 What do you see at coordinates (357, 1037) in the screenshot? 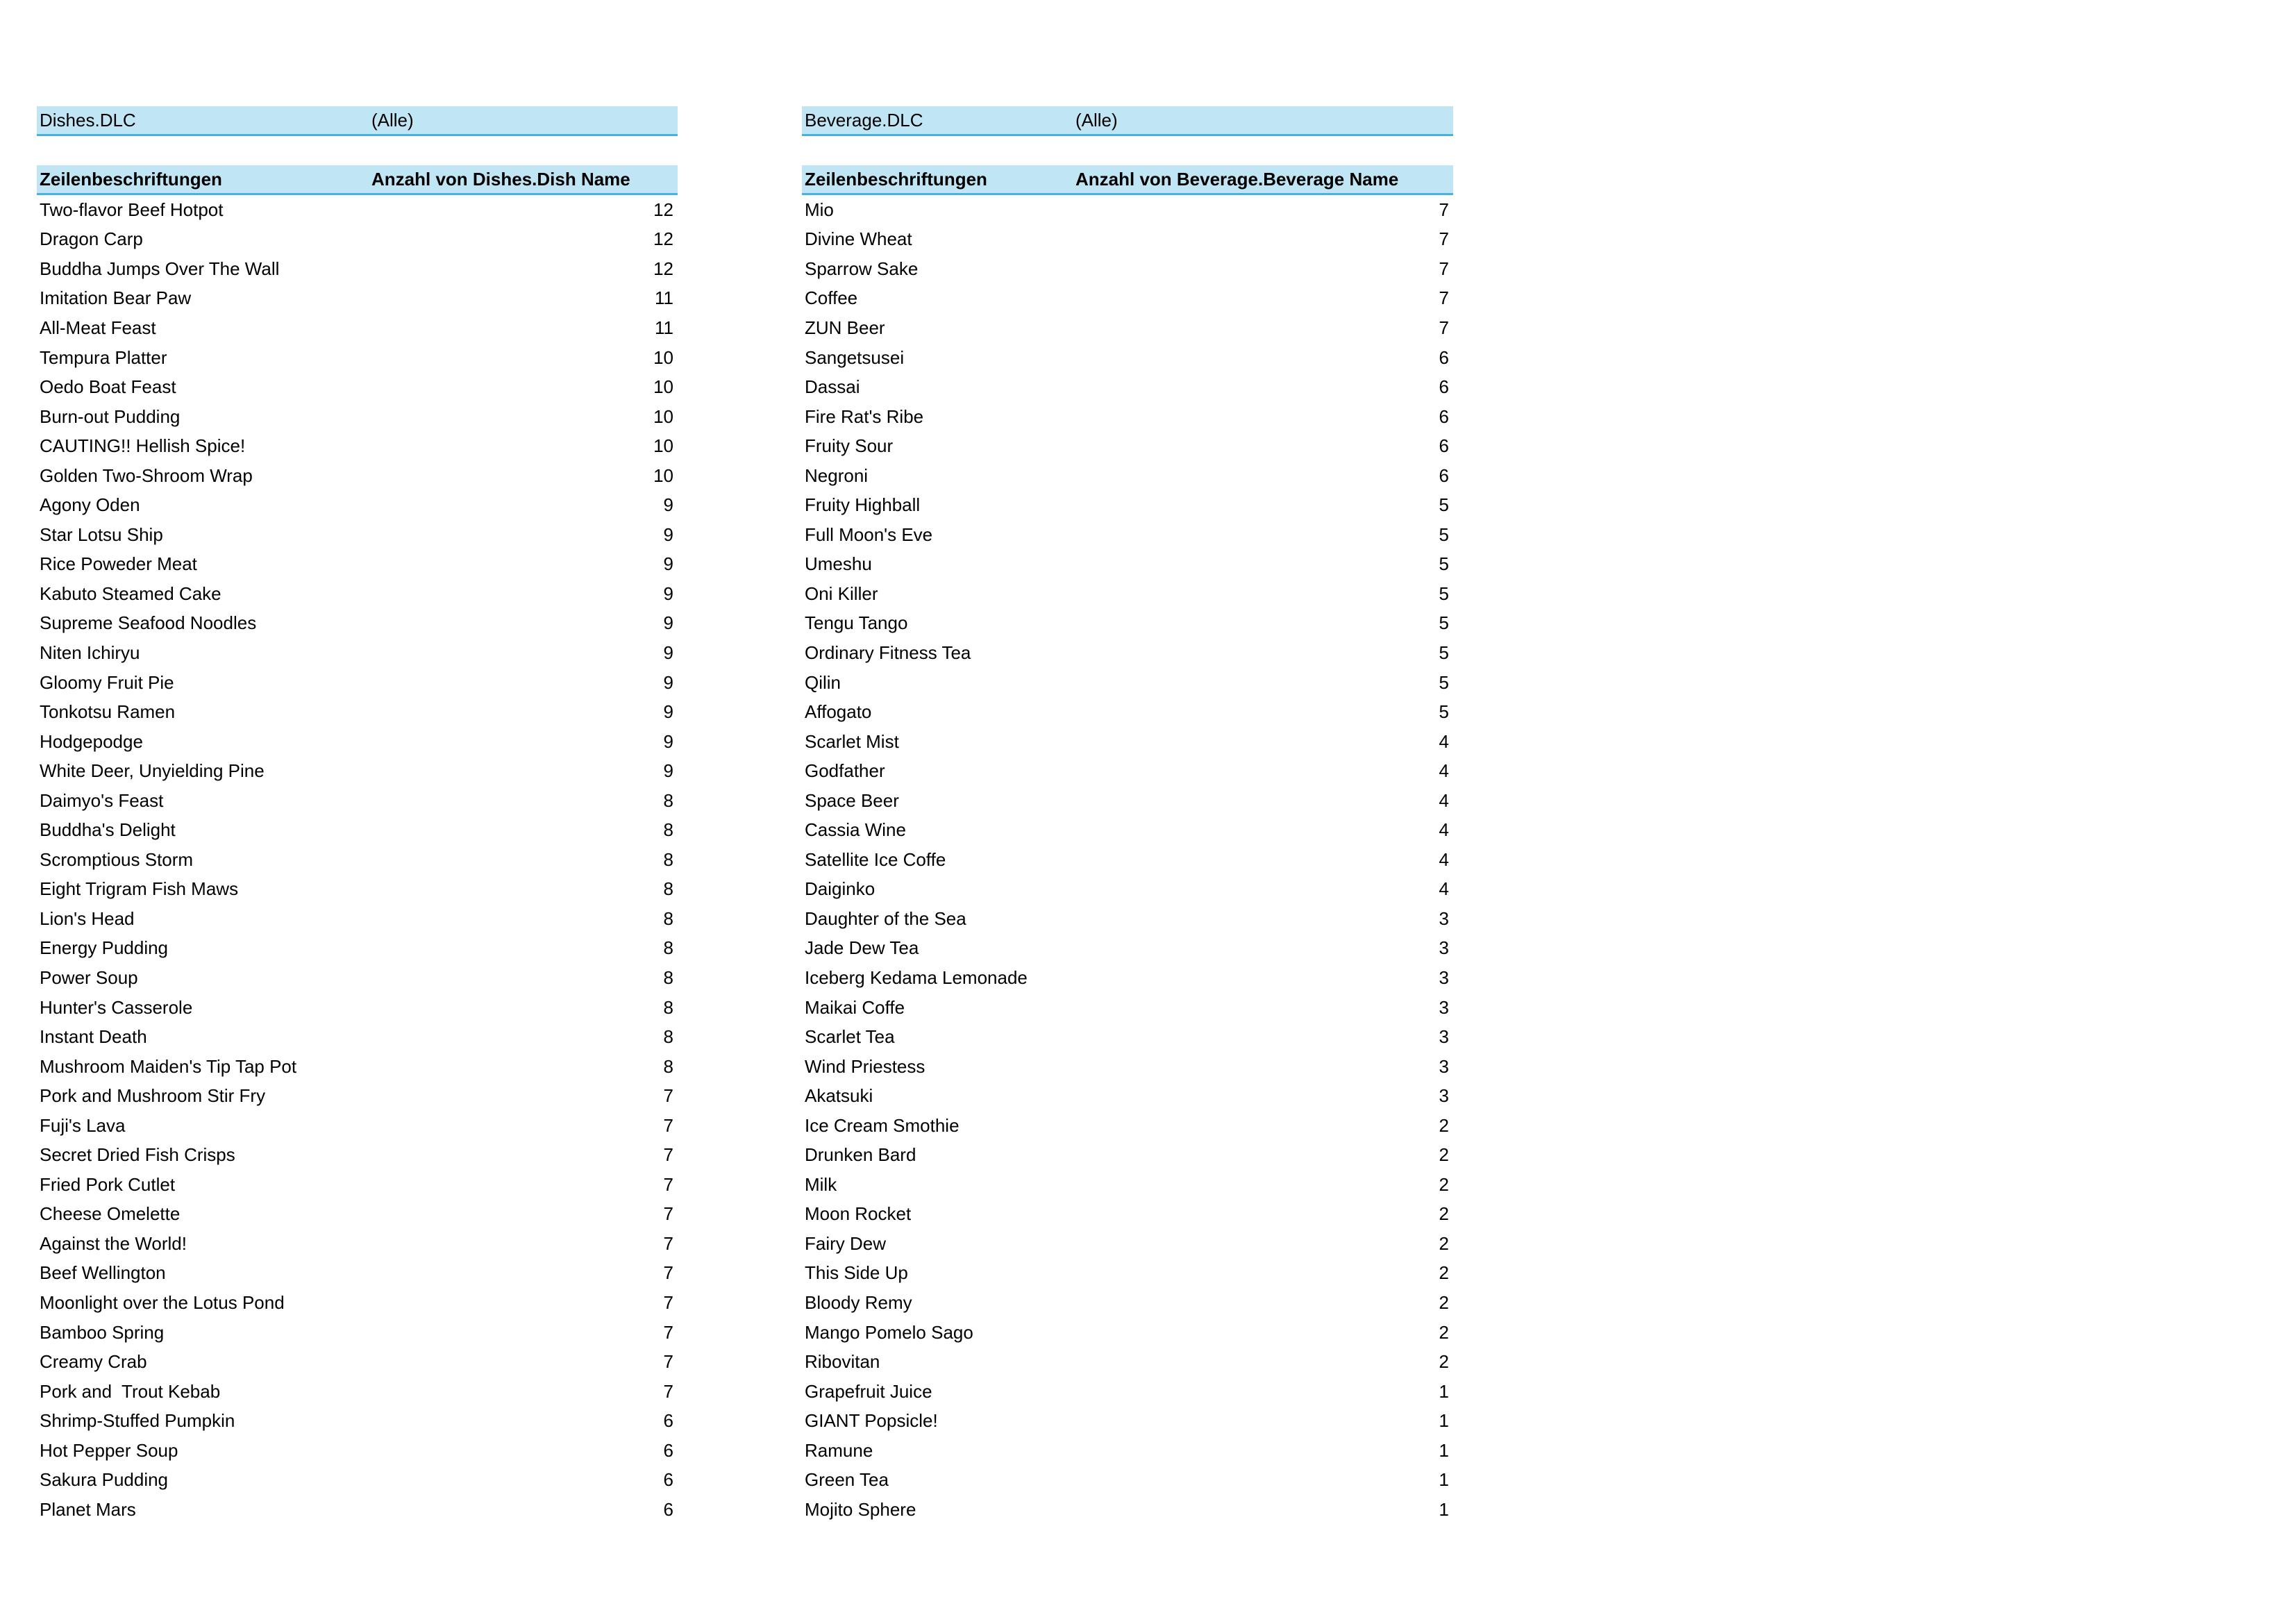
I see `table-row: Instant Death 8` at bounding box center [357, 1037].